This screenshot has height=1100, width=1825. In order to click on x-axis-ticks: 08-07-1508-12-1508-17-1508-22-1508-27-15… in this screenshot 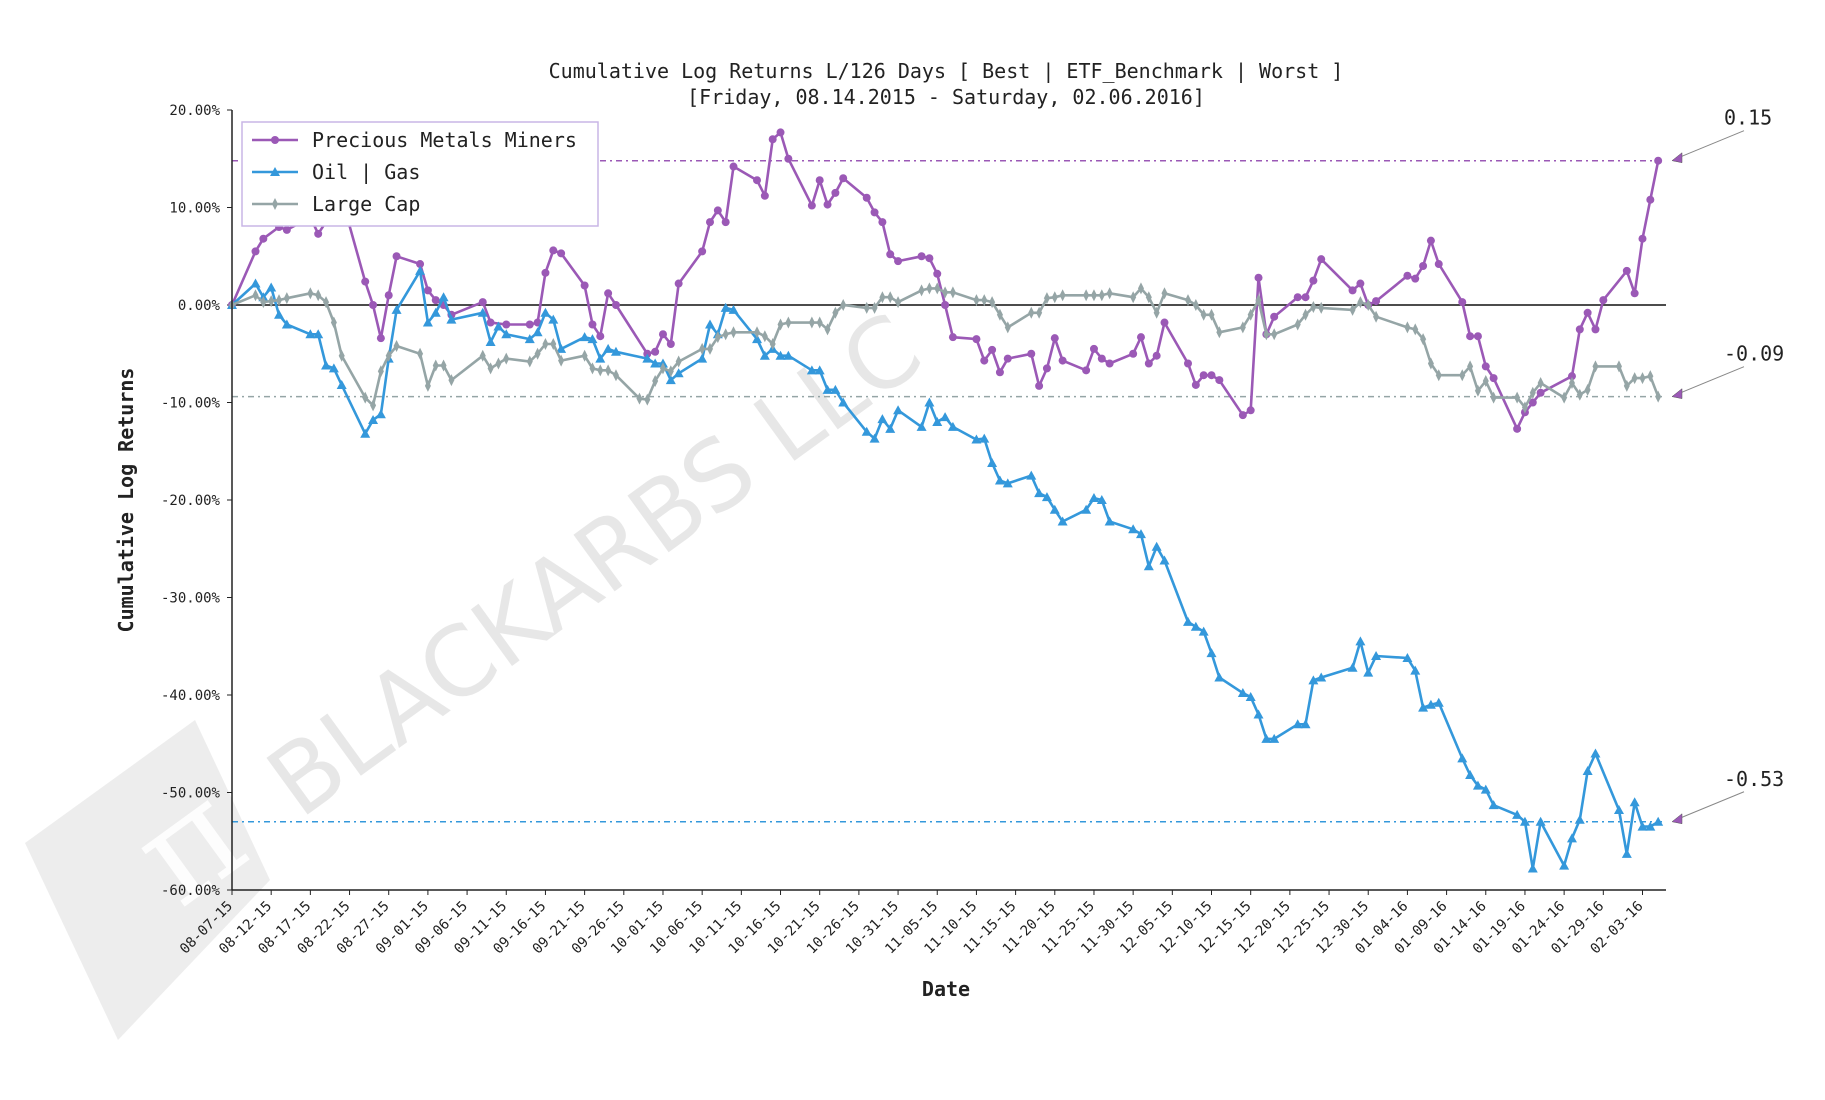, I will do `click(911, 923)`.